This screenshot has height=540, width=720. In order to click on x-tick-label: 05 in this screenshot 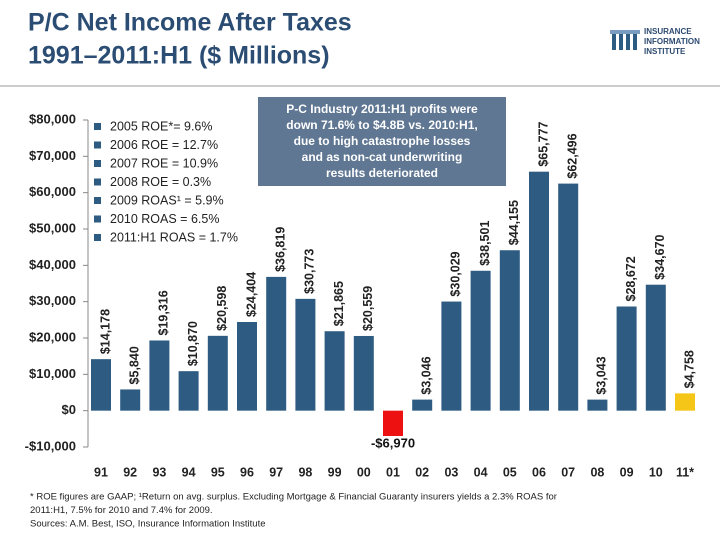, I will do `click(510, 472)`.